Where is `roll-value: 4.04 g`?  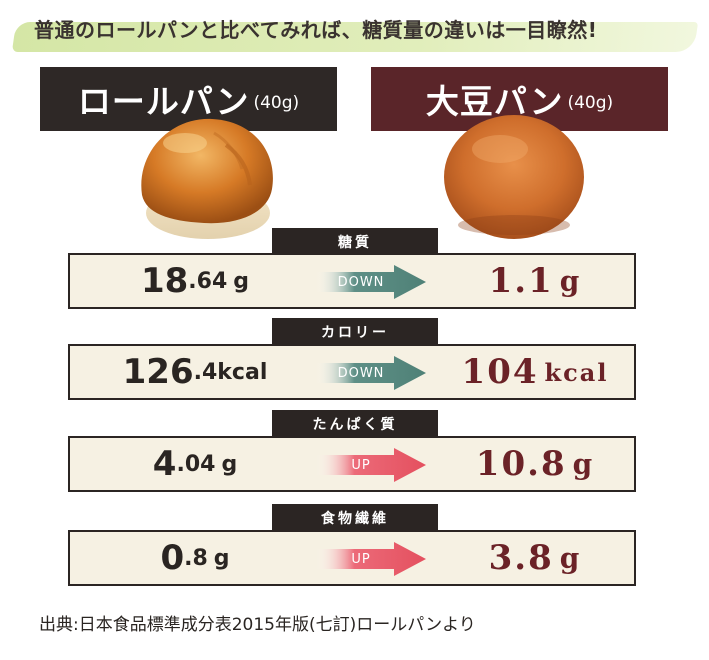
roll-value: 4.04 g is located at coordinates (195, 464).